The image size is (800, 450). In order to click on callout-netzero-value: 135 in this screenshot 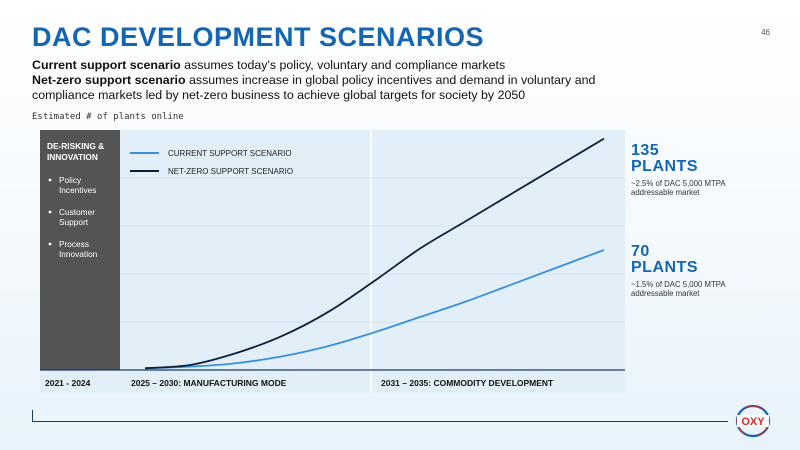, I will do `click(645, 150)`.